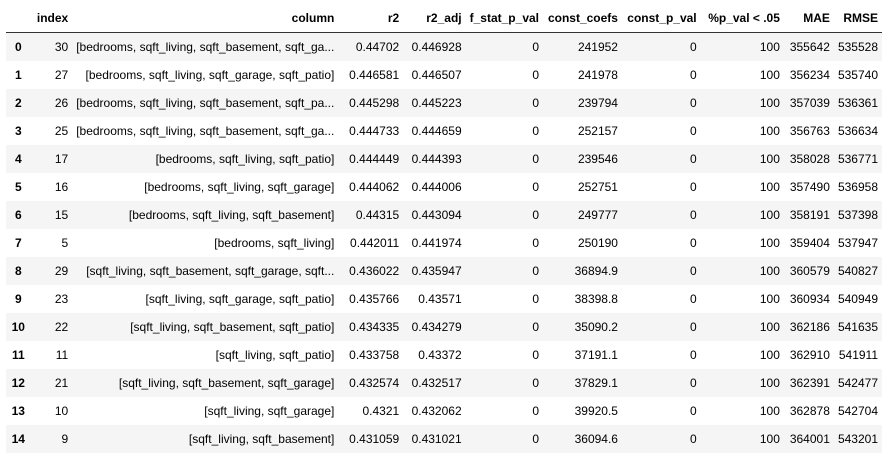 This screenshot has height=470, width=882. What do you see at coordinates (809, 186) in the screenshot?
I see `mae-cell: 357490` at bounding box center [809, 186].